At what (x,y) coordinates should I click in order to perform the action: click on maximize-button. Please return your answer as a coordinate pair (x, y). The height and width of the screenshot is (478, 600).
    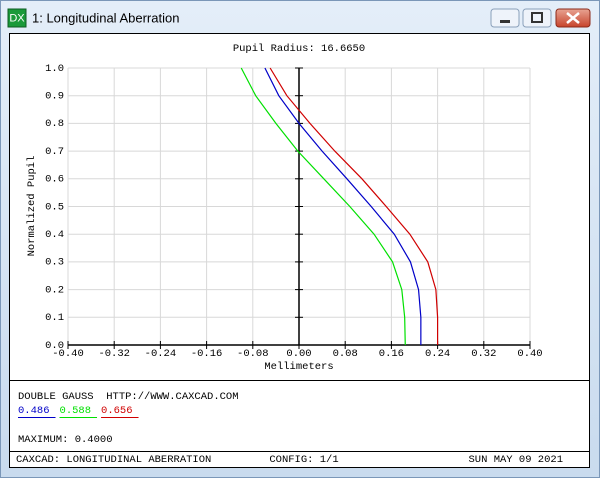
    Looking at the image, I should click on (537, 18).